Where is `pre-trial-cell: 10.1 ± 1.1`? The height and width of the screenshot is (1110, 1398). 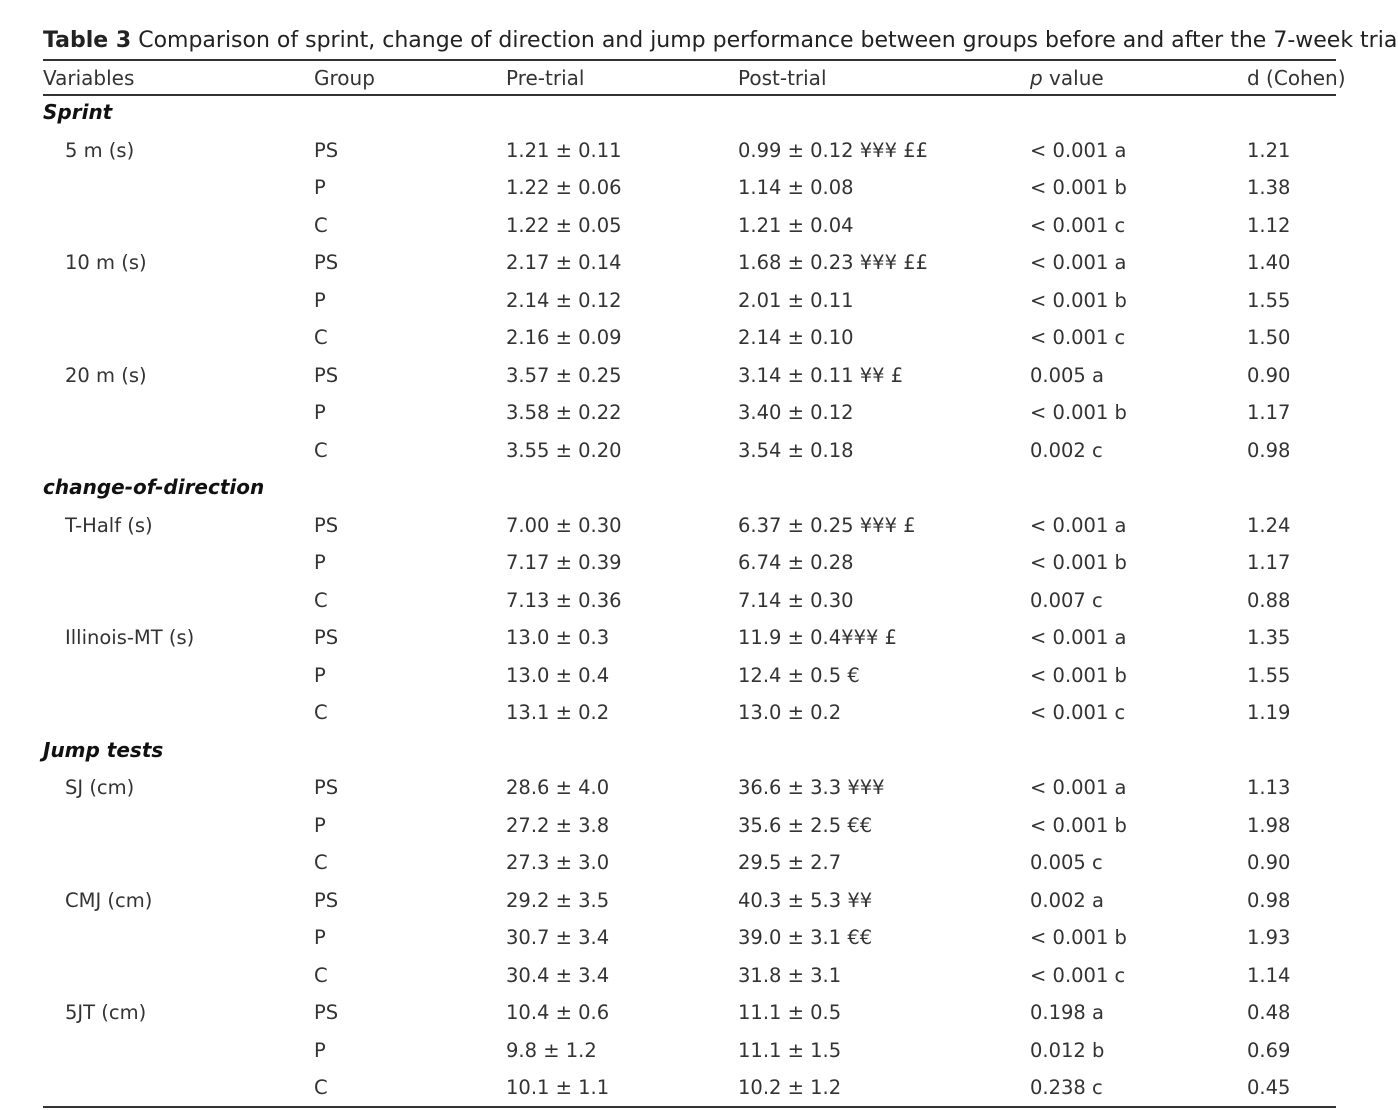 pre-trial-cell: 10.1 ± 1.1 is located at coordinates (558, 1087).